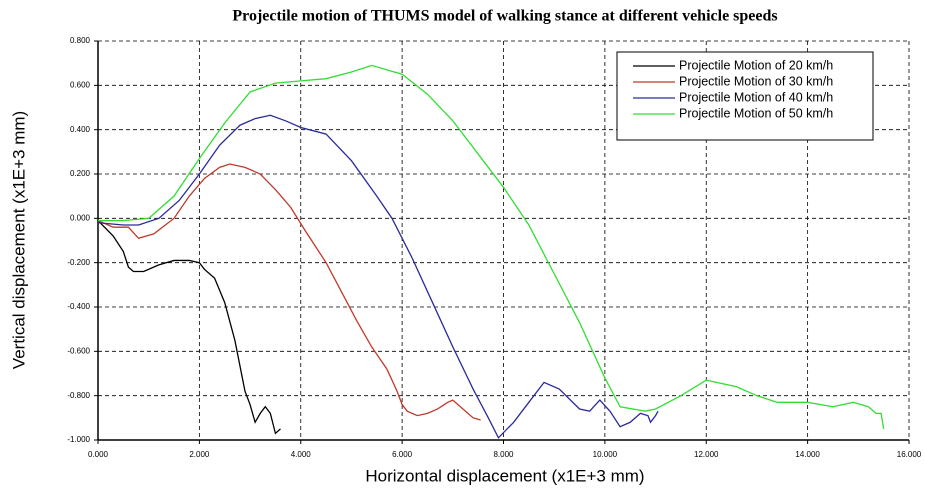 This screenshot has height=488, width=925. I want to click on y-axis-label: Vertical displacement (x1E+3 mm), so click(18, 240).